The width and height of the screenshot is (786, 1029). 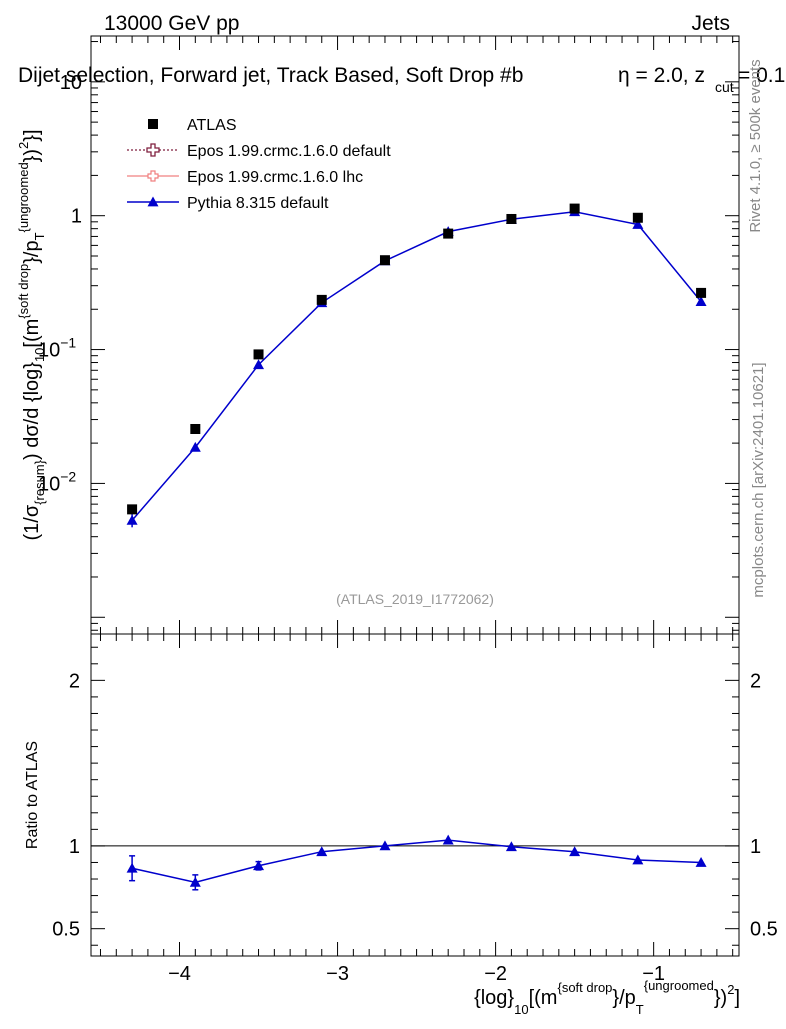 I want to click on analysis-watermark: (ATLAS_2019_I1772062), so click(x=415, y=599).